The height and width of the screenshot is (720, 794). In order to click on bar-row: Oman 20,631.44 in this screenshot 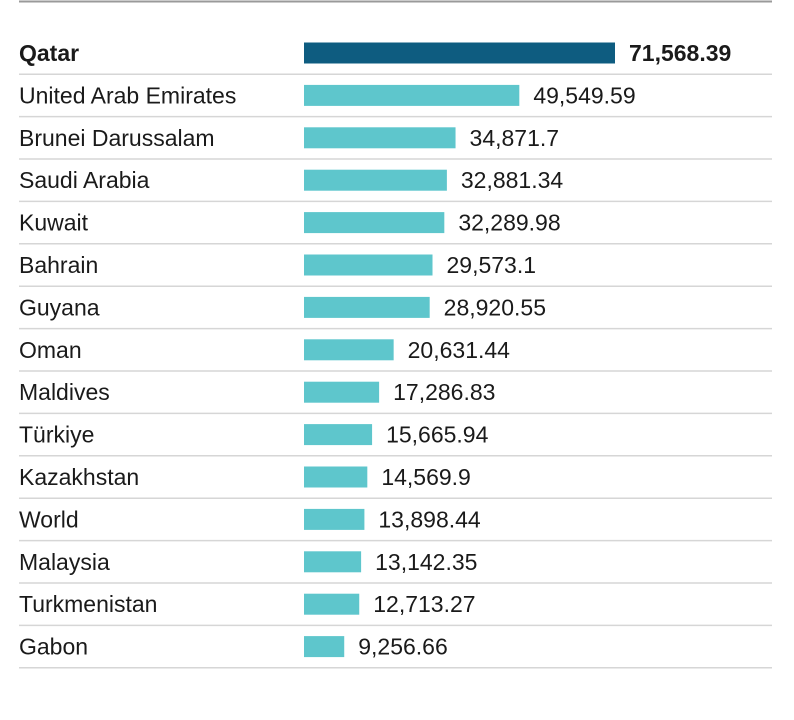, I will do `click(395, 354)`.